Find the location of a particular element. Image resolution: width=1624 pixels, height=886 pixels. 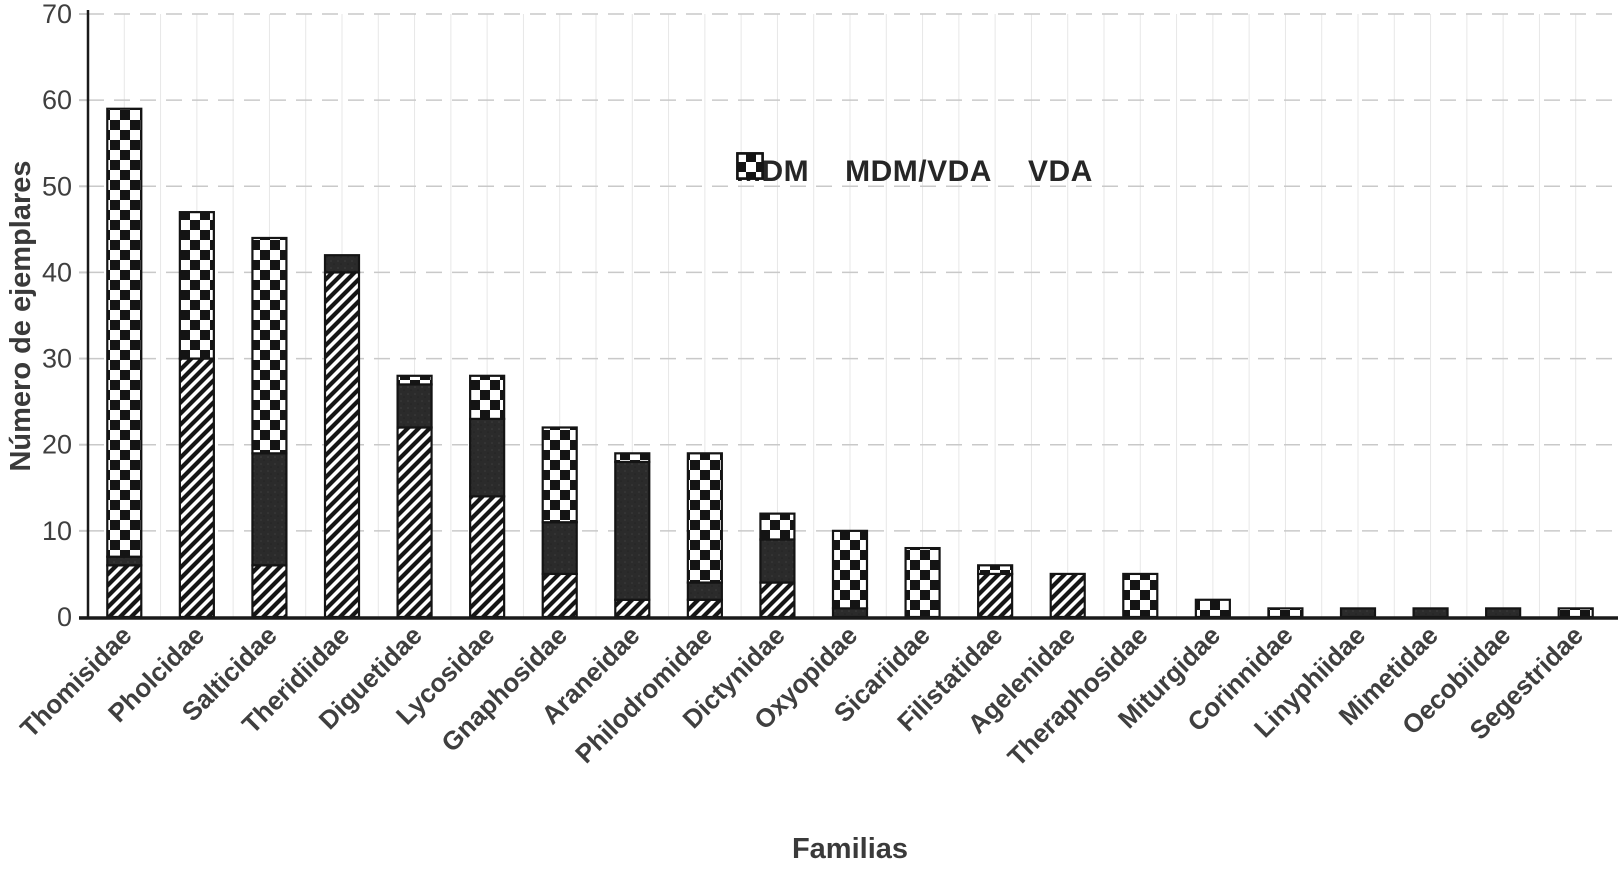

bar-Sicariidae is located at coordinates (922, 582).